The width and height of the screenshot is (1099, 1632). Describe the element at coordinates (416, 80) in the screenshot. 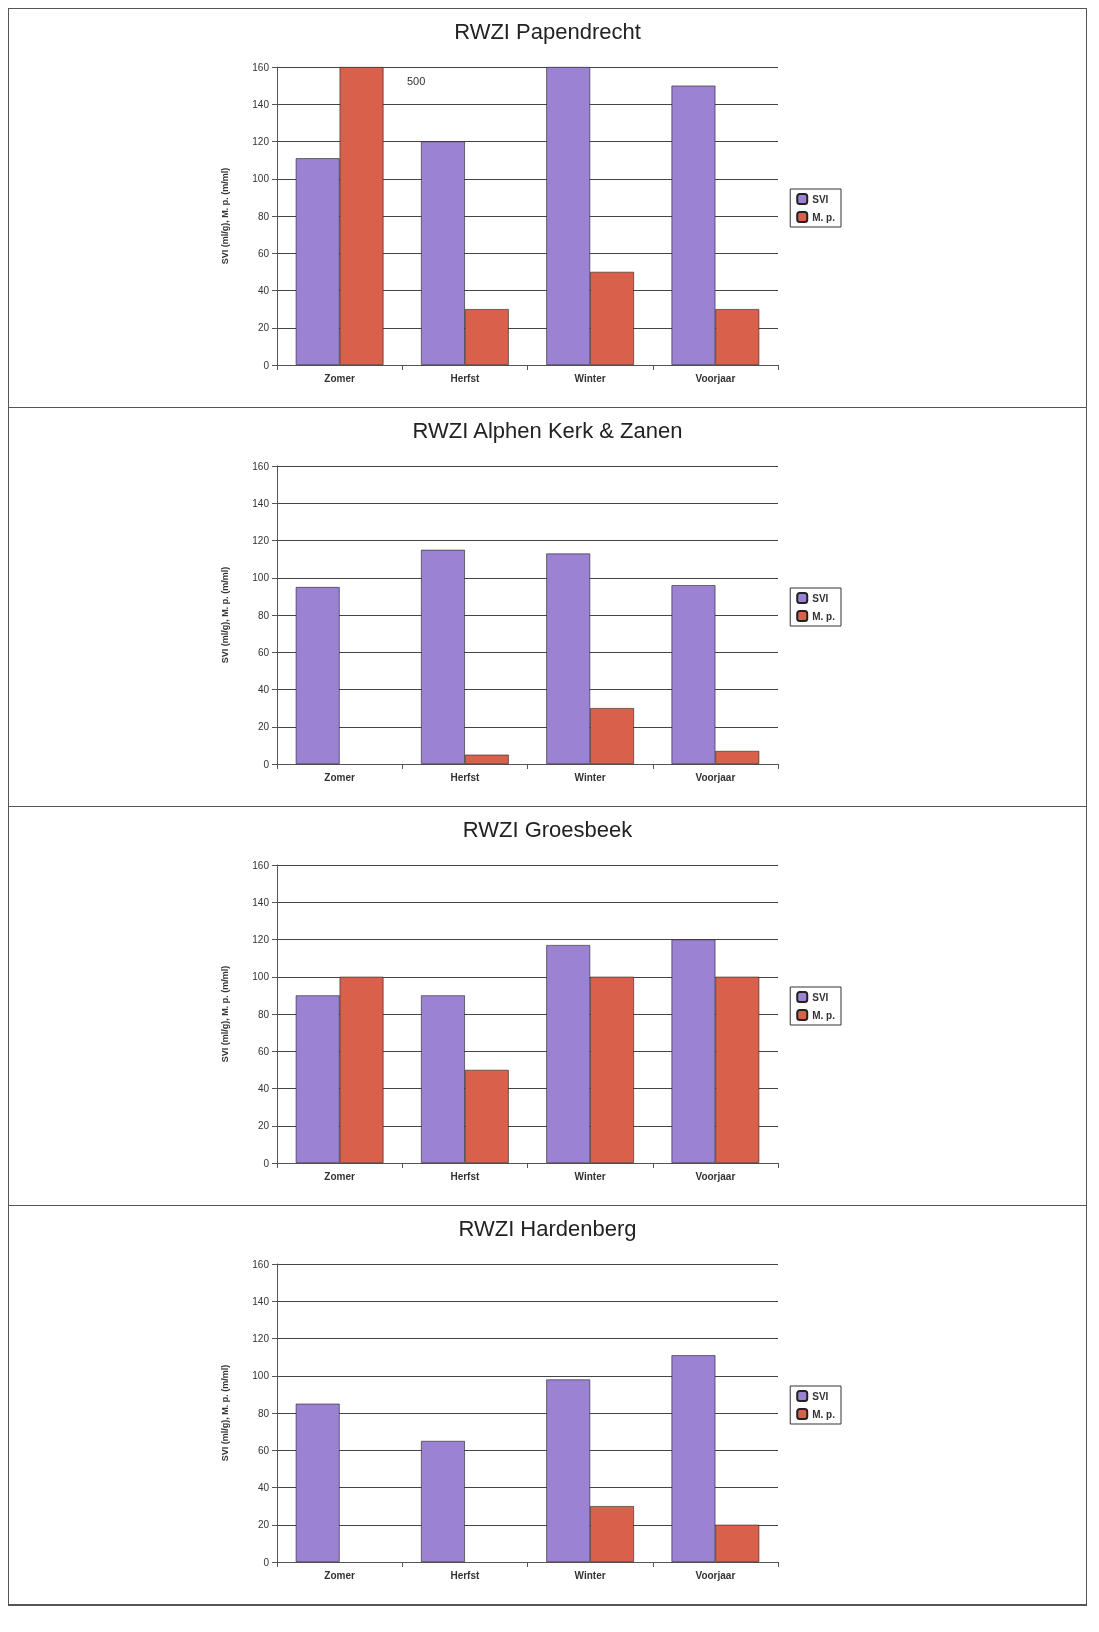

I see `annotation: 500` at that location.